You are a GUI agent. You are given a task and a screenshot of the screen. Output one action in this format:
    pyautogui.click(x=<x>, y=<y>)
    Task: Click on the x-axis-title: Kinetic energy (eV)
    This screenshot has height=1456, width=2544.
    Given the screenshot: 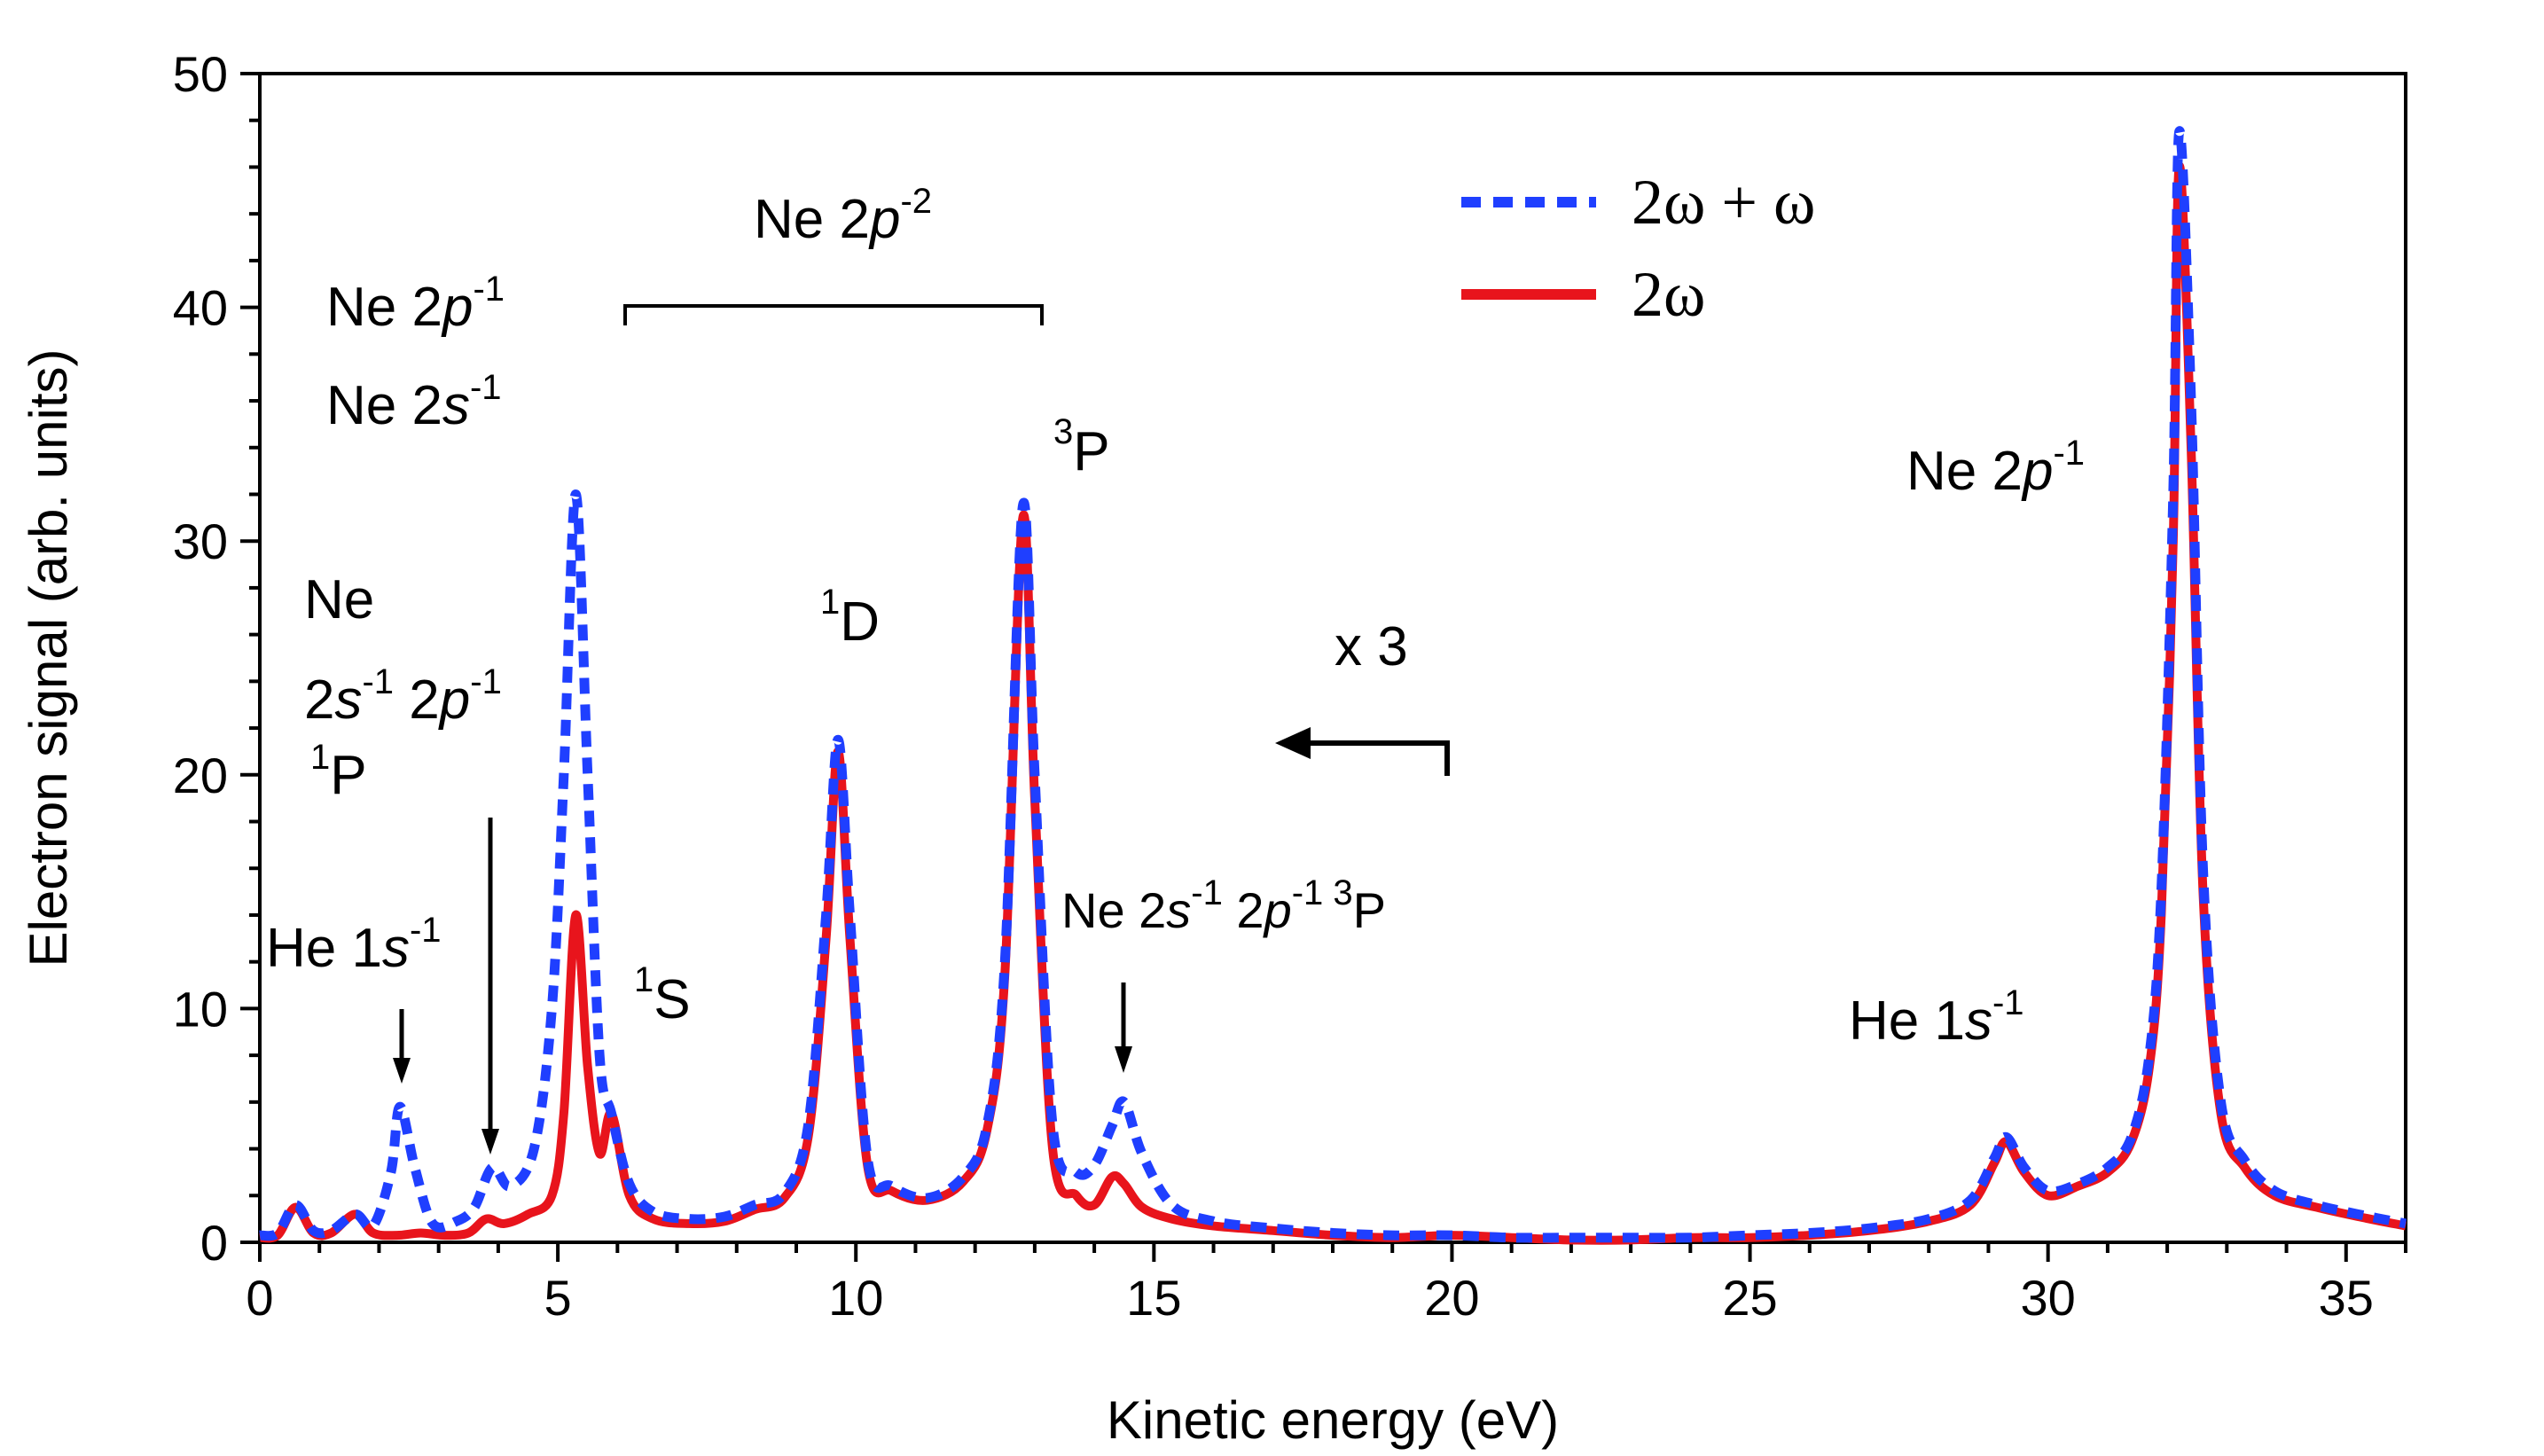 What is the action you would take?
    pyautogui.click(x=1333, y=1420)
    